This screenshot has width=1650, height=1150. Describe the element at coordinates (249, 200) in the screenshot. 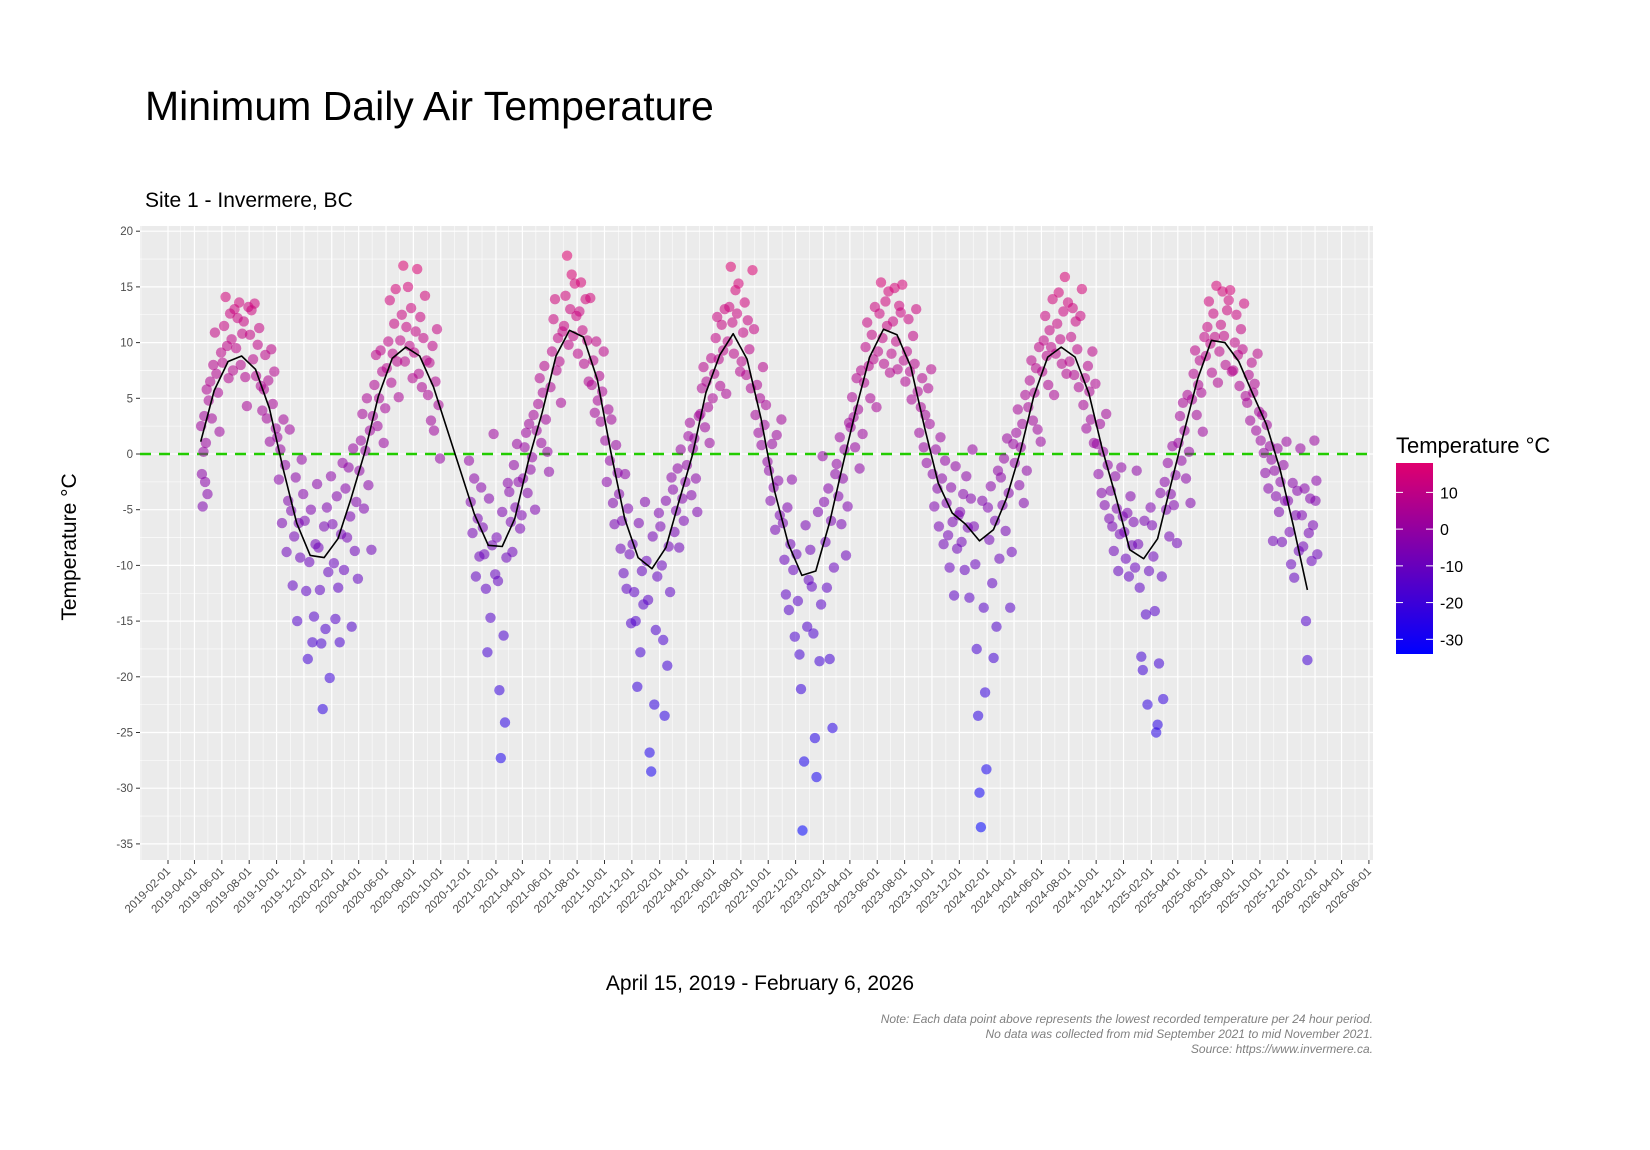

I see `chart-subtitle: Site 1 - Invermere, BC` at that location.